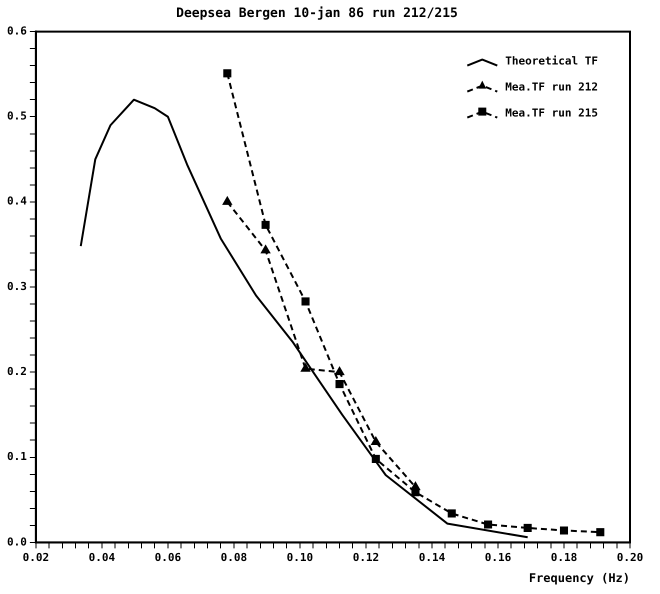  Describe the element at coordinates (234, 557) in the screenshot. I see `x-tick-label: 0.08` at that location.